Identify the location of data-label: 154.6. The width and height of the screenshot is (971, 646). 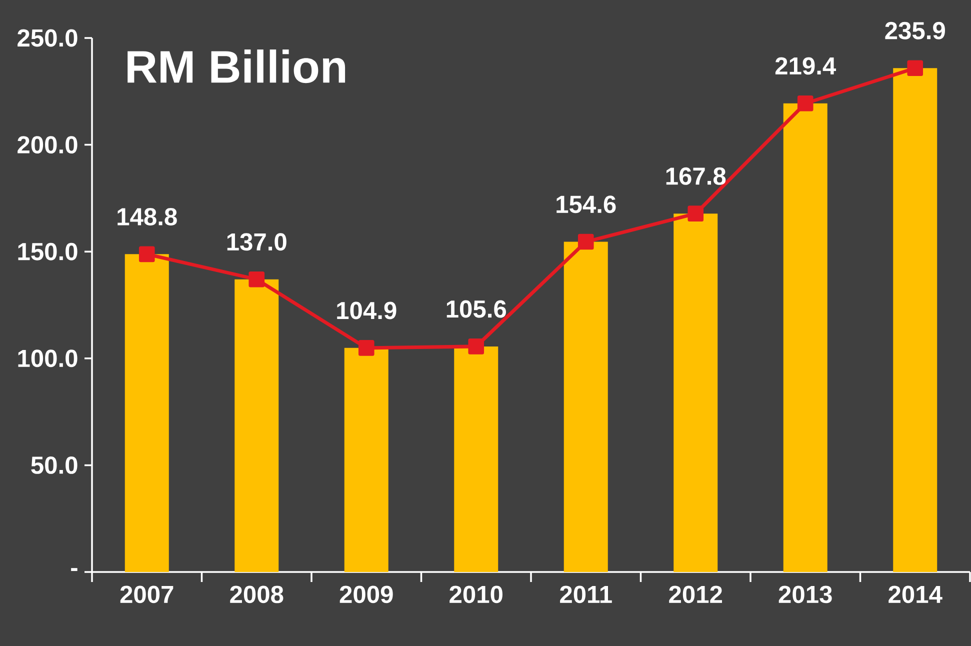
(586, 205).